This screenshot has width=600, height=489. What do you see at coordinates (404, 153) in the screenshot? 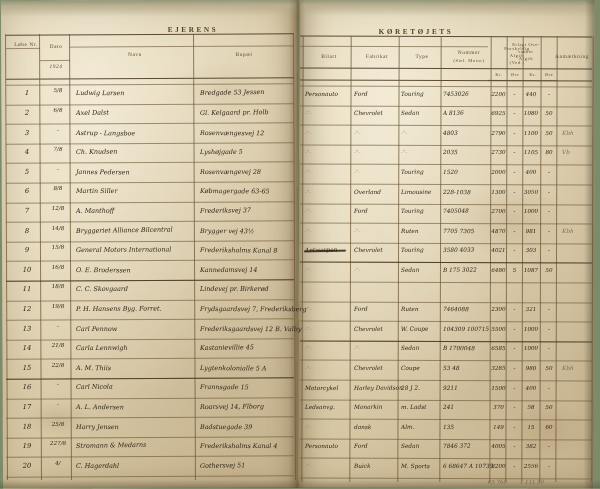
I see `cell-type: -"-` at bounding box center [404, 153].